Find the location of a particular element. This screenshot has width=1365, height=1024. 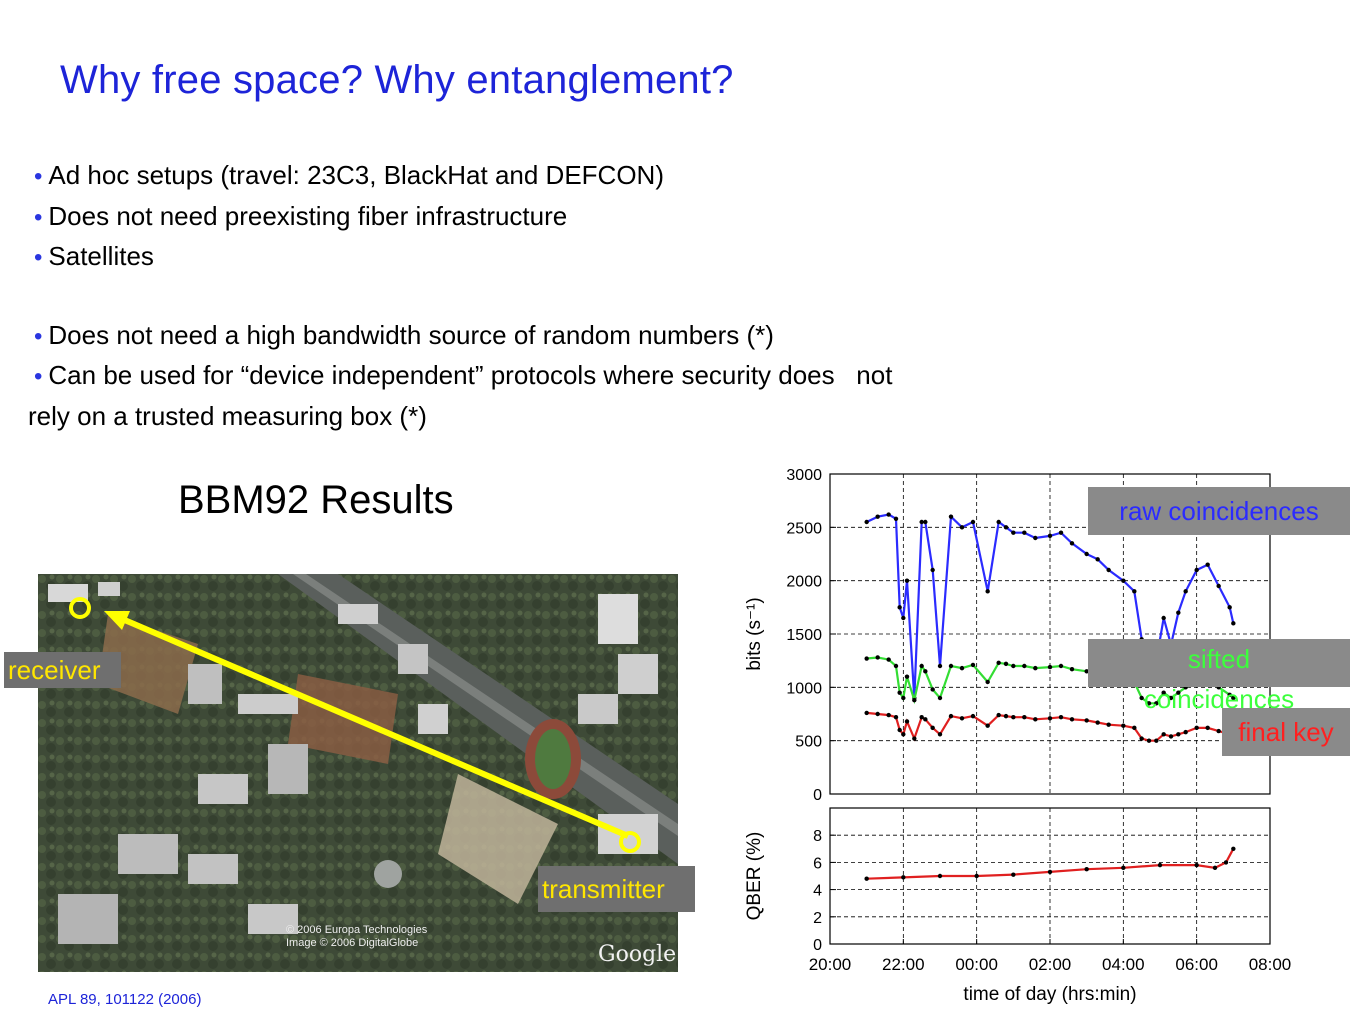

y-tick-label: 8 is located at coordinates (817, 836).